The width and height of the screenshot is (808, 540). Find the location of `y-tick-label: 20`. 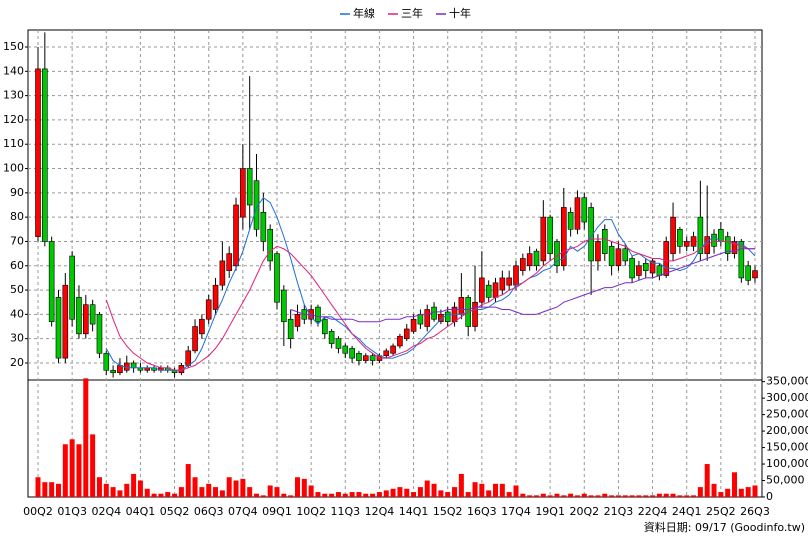

y-tick-label: 20 is located at coordinates (17, 362).